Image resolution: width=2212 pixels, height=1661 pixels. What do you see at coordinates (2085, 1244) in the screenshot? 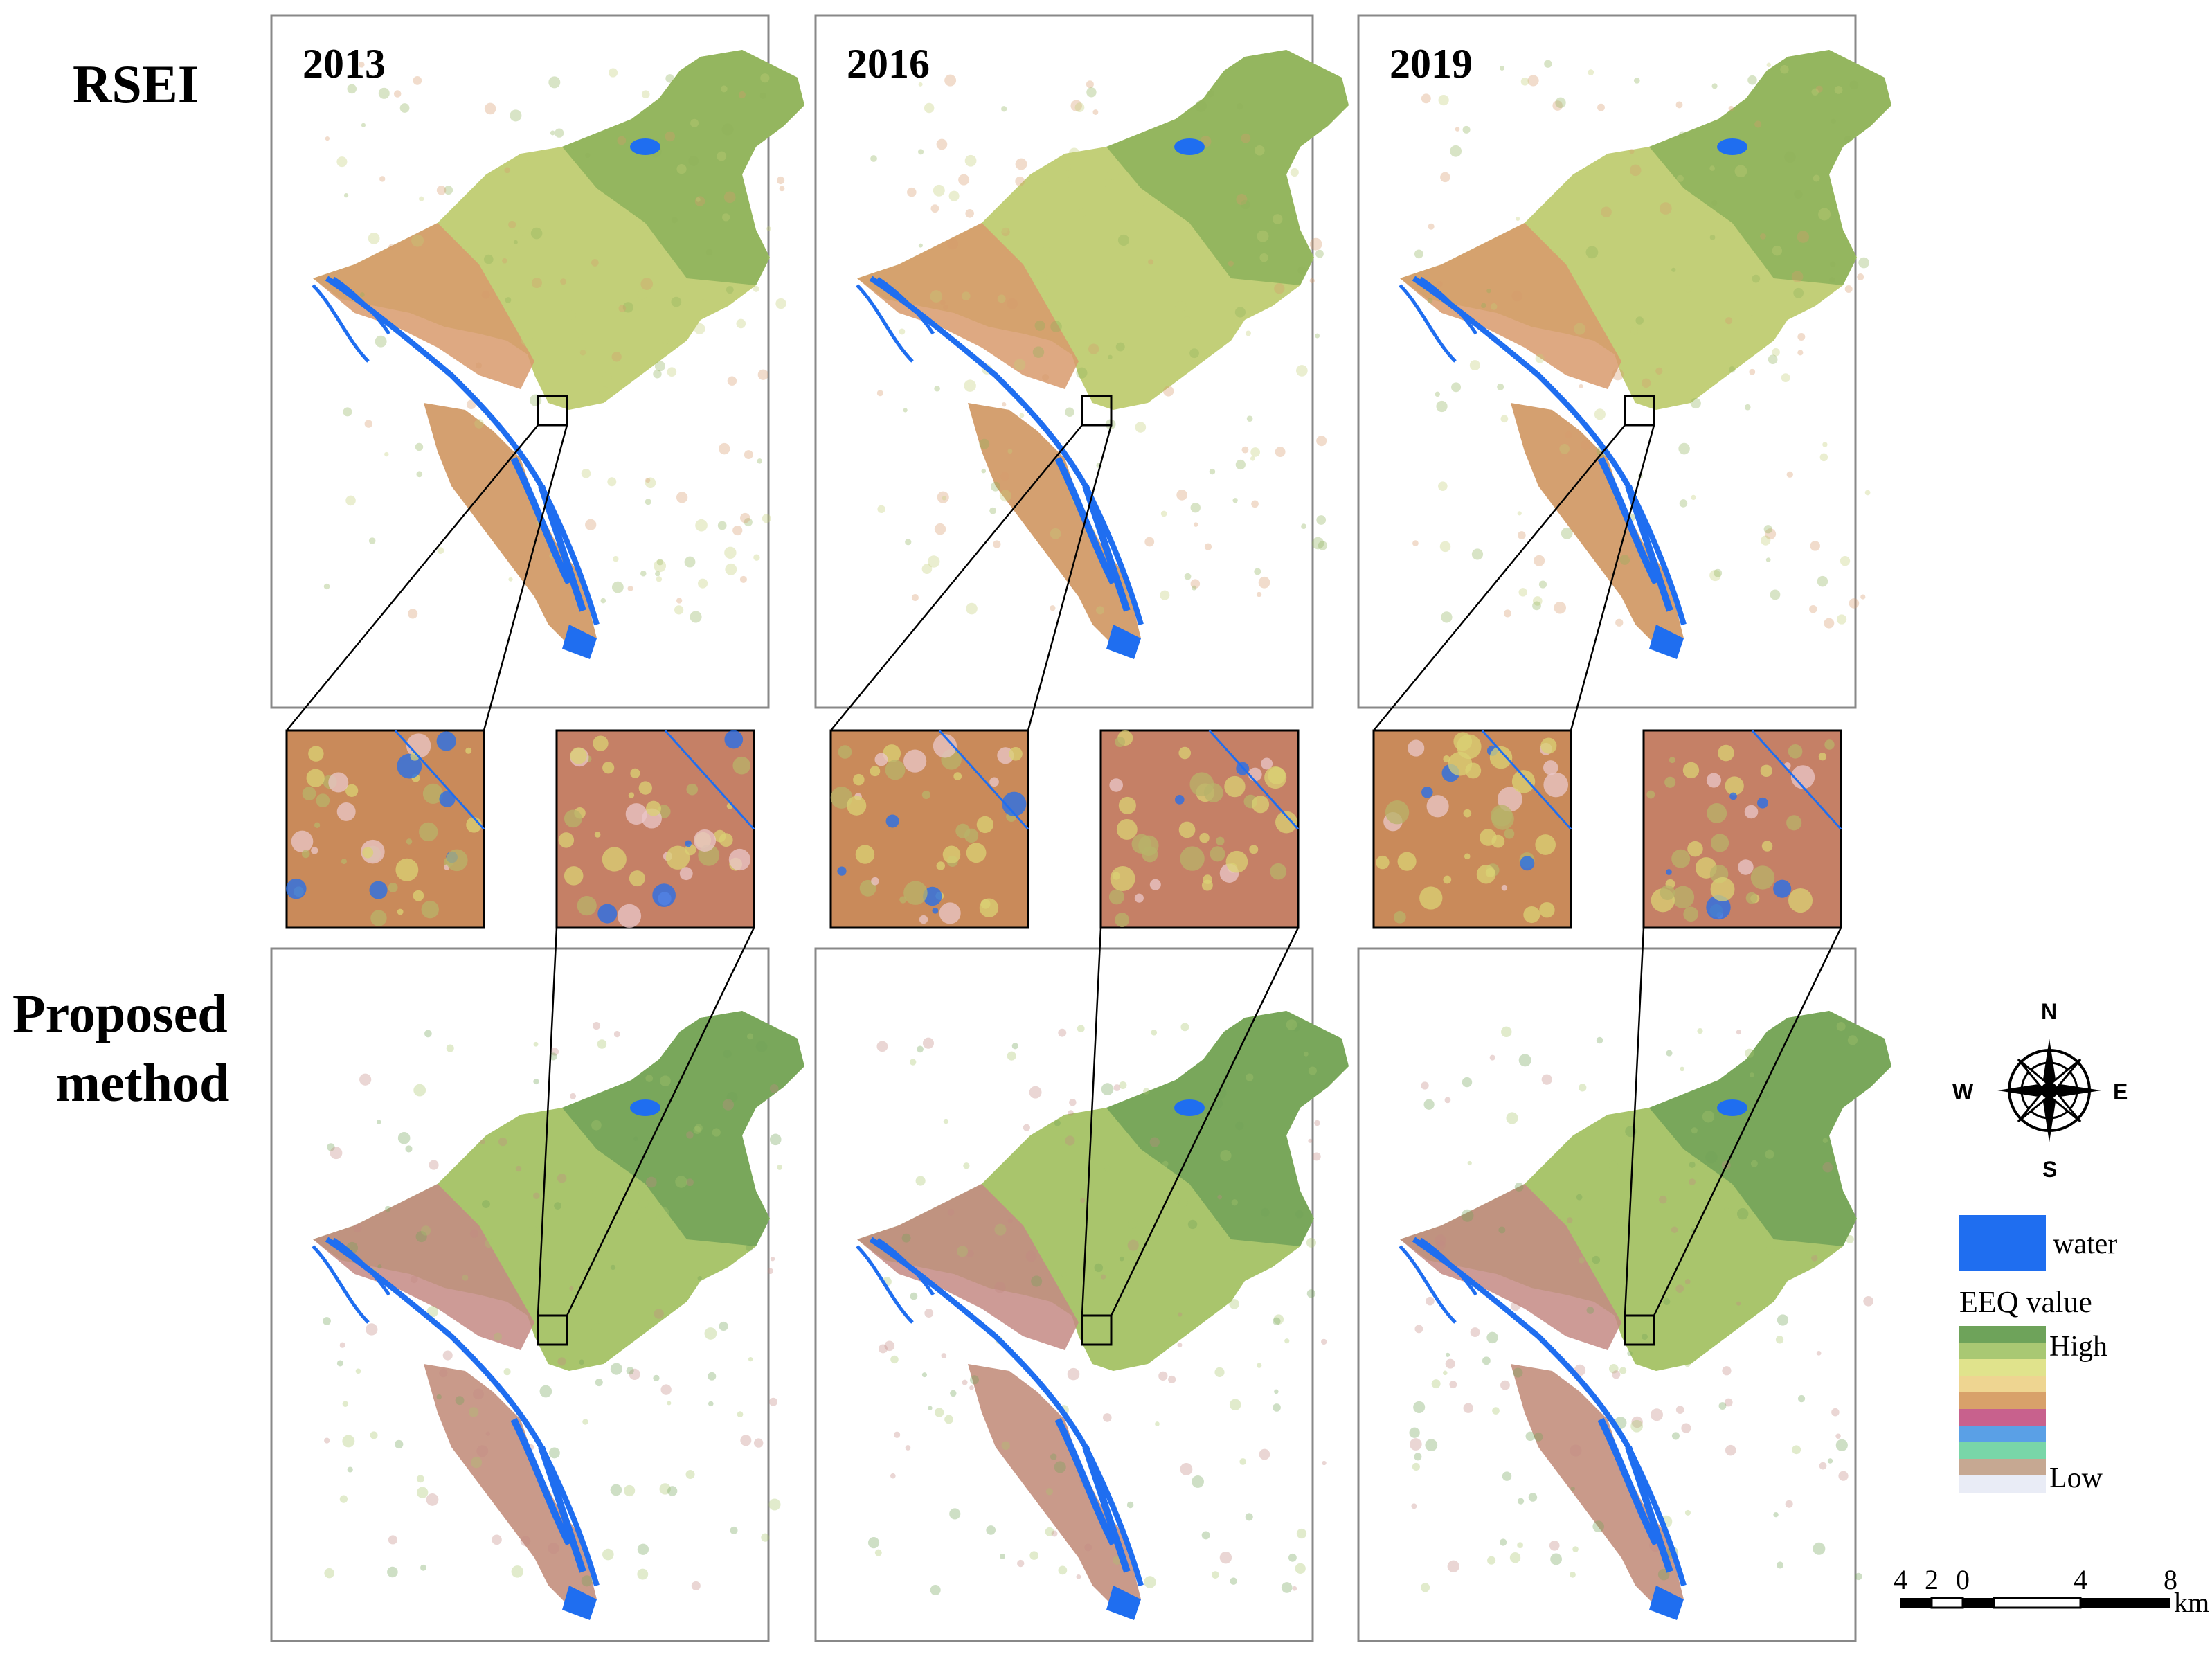
I see `legend-water-label: water` at bounding box center [2085, 1244].